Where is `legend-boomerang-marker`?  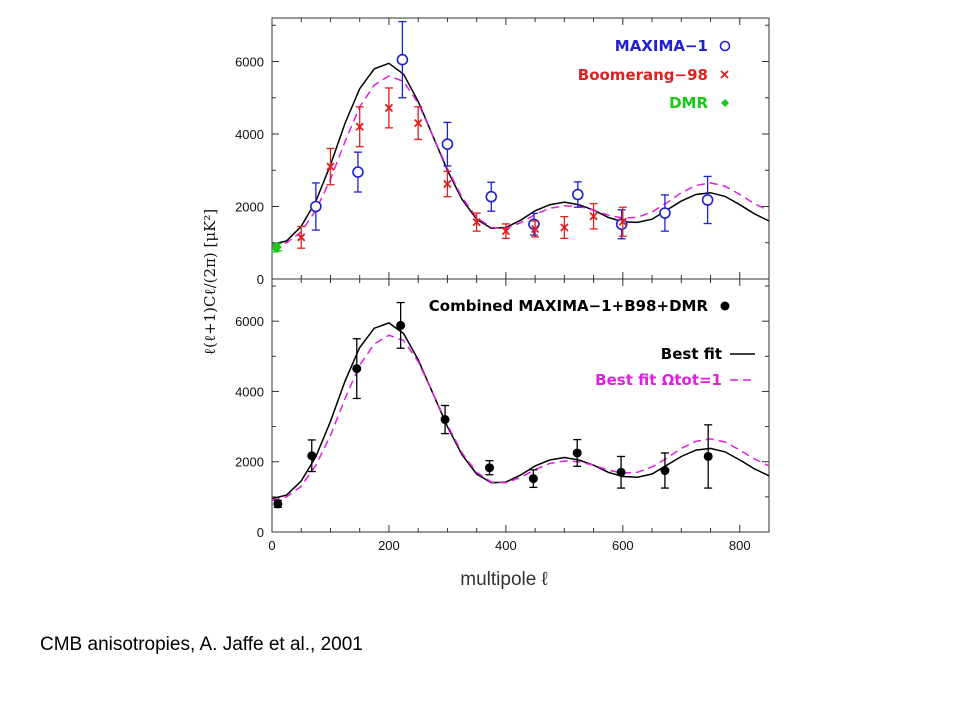
legend-boomerang-marker is located at coordinates (724, 74).